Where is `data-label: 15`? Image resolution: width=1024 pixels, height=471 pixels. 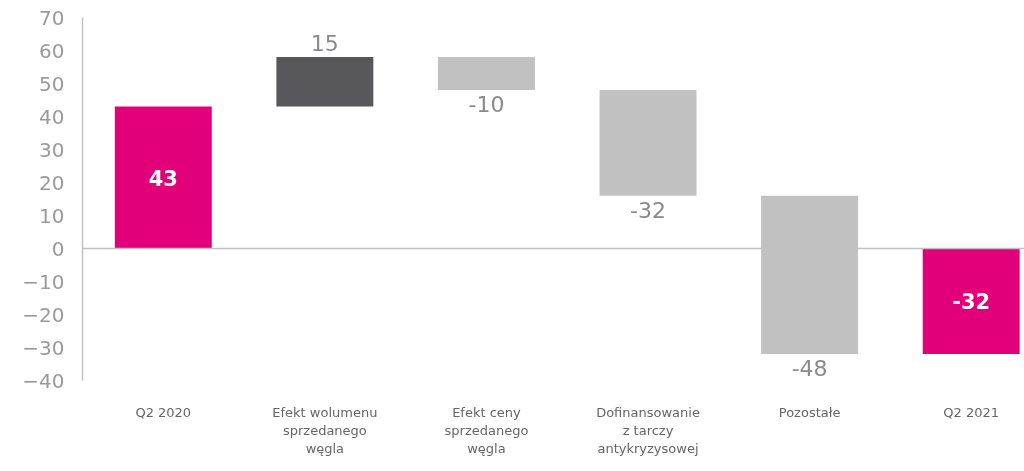 data-label: 15 is located at coordinates (324, 44).